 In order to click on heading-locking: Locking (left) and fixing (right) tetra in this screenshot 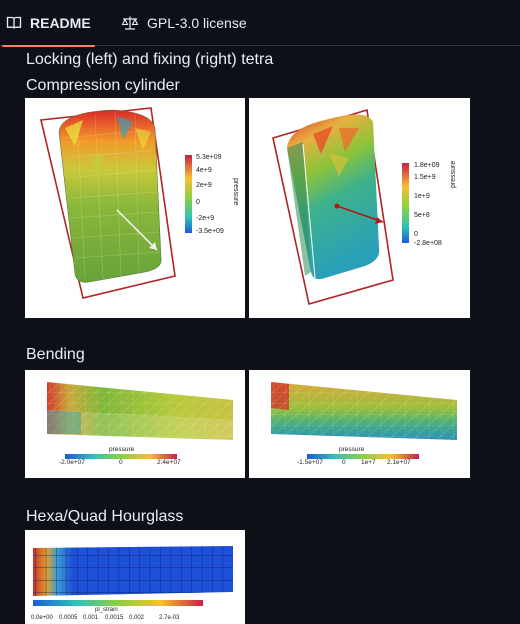, I will do `click(150, 59)`.